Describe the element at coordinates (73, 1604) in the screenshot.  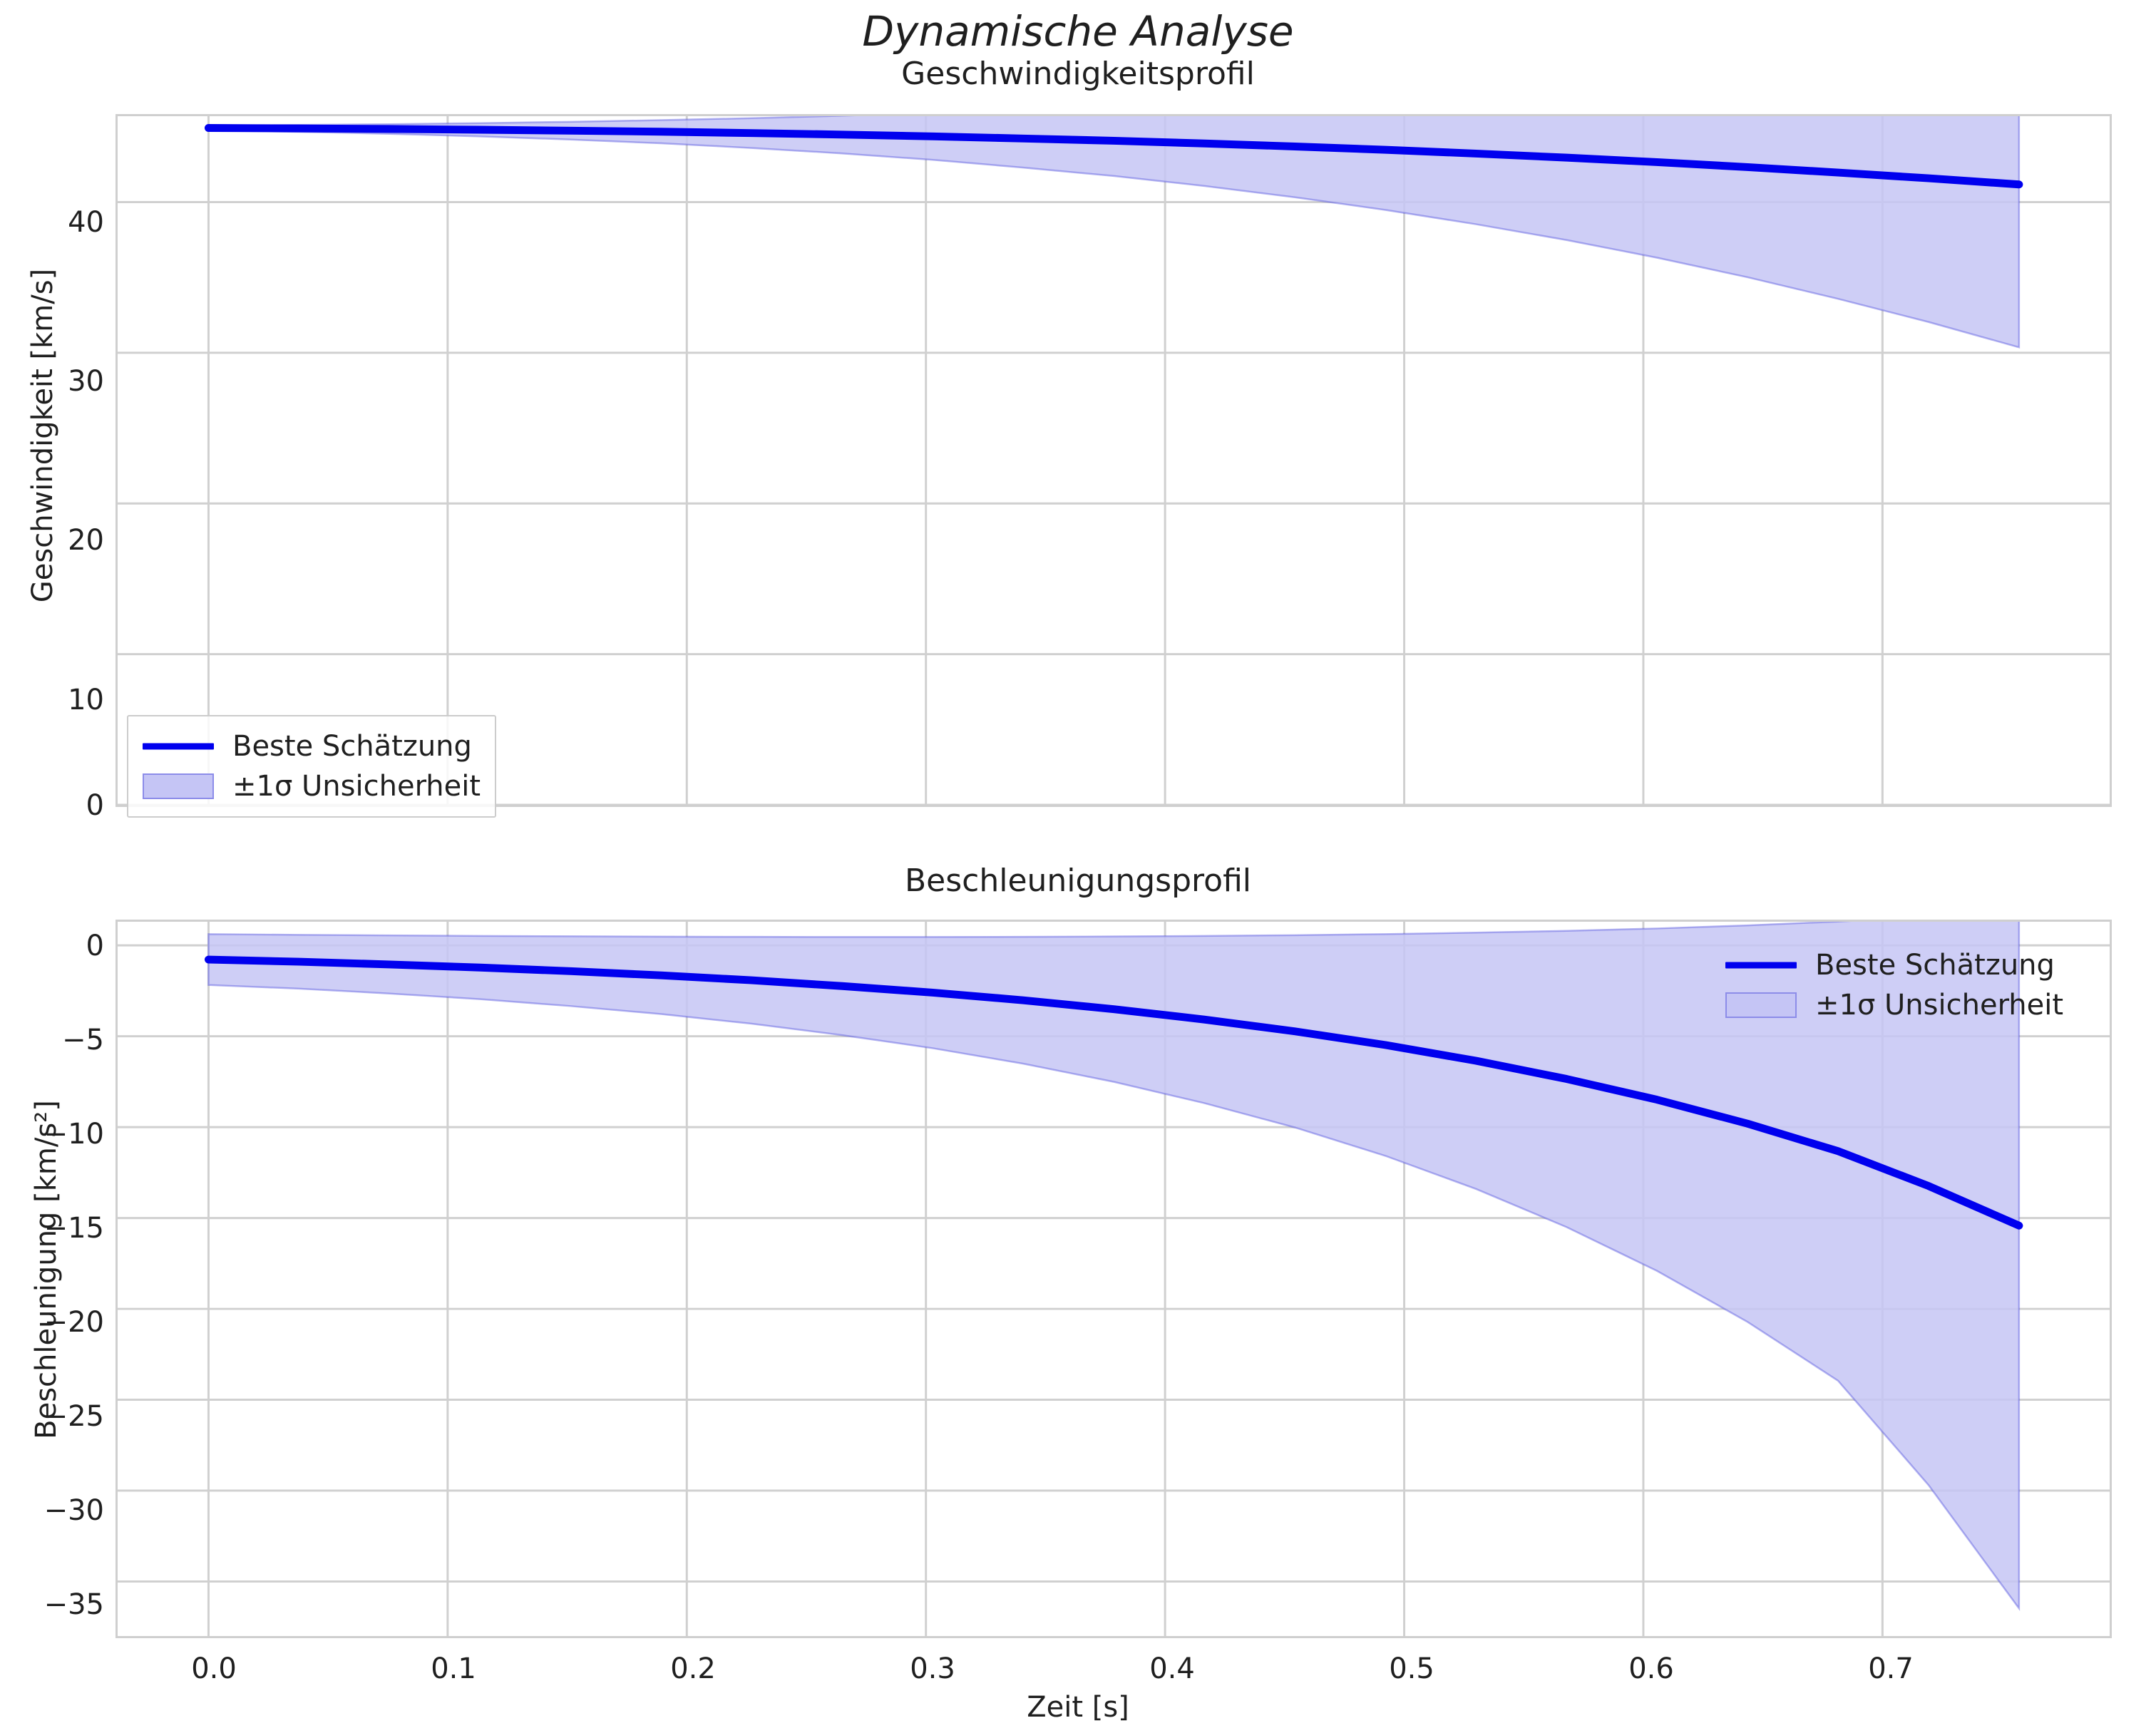
I see `accel-ytick-m35: −35` at that location.